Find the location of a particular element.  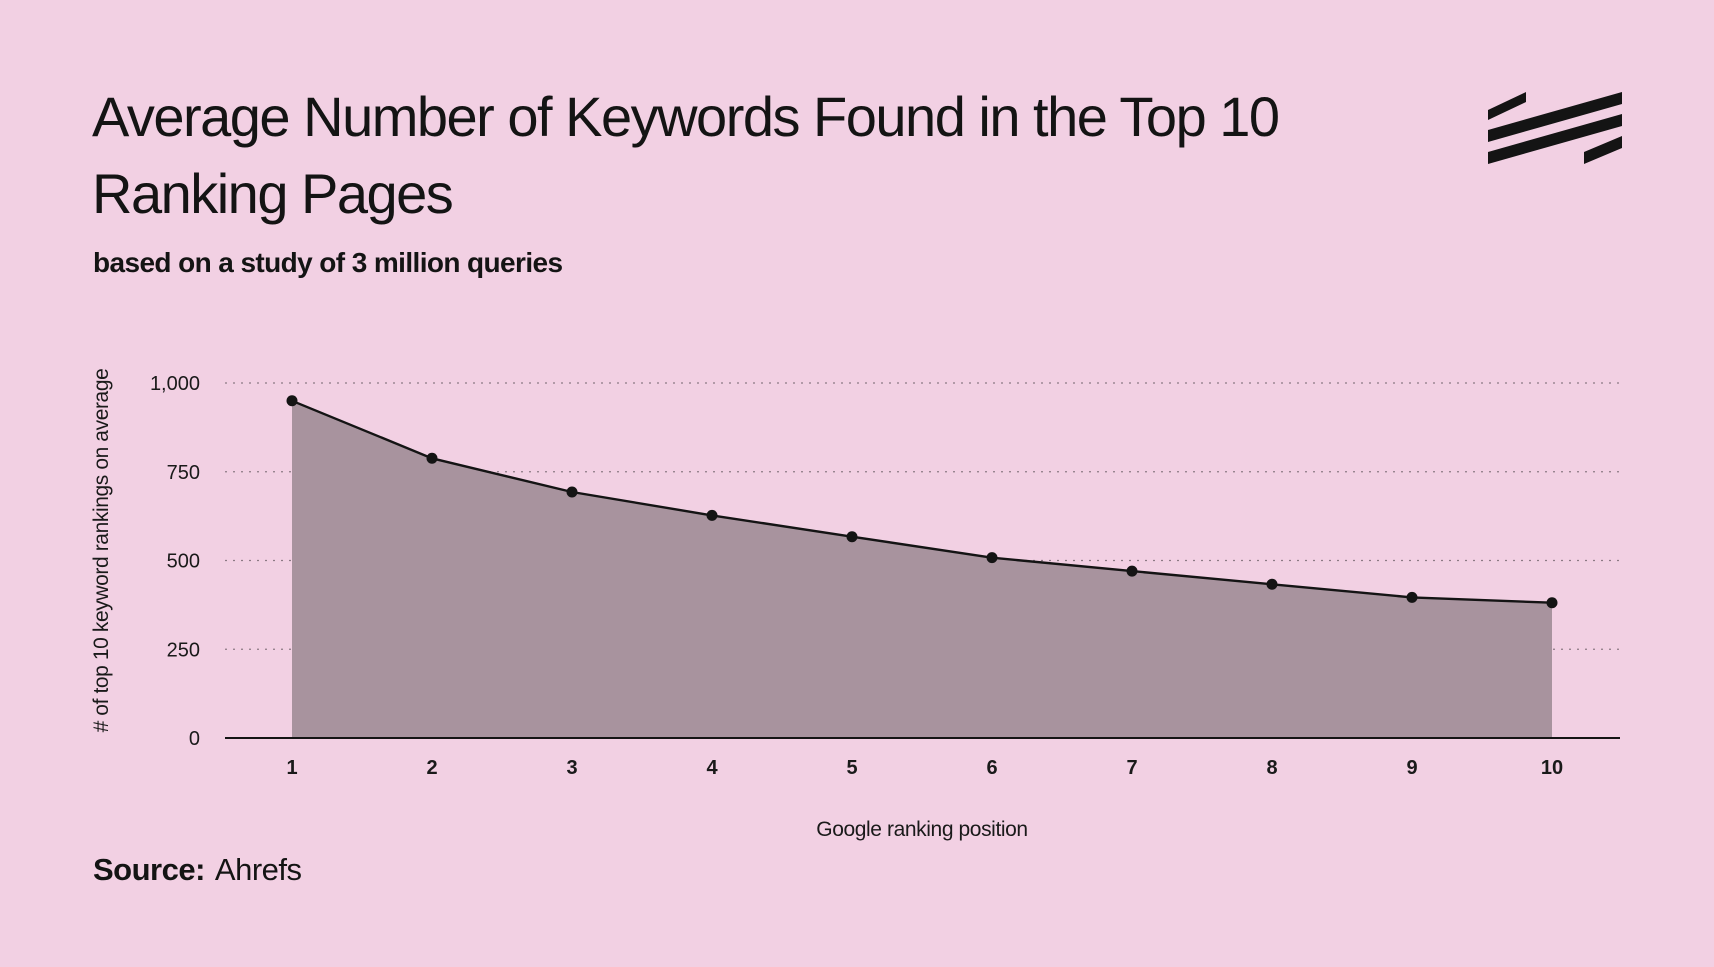

y-tick-label: 250 is located at coordinates (183, 650).